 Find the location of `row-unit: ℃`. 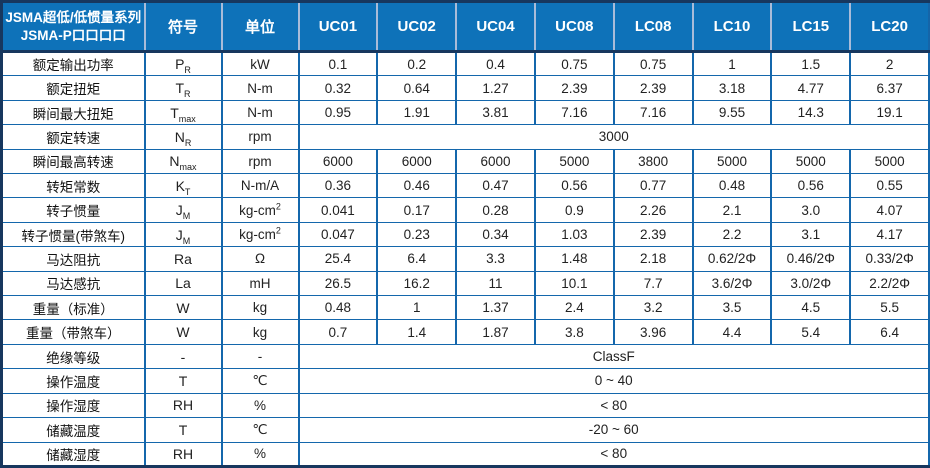

row-unit: ℃ is located at coordinates (260, 430).